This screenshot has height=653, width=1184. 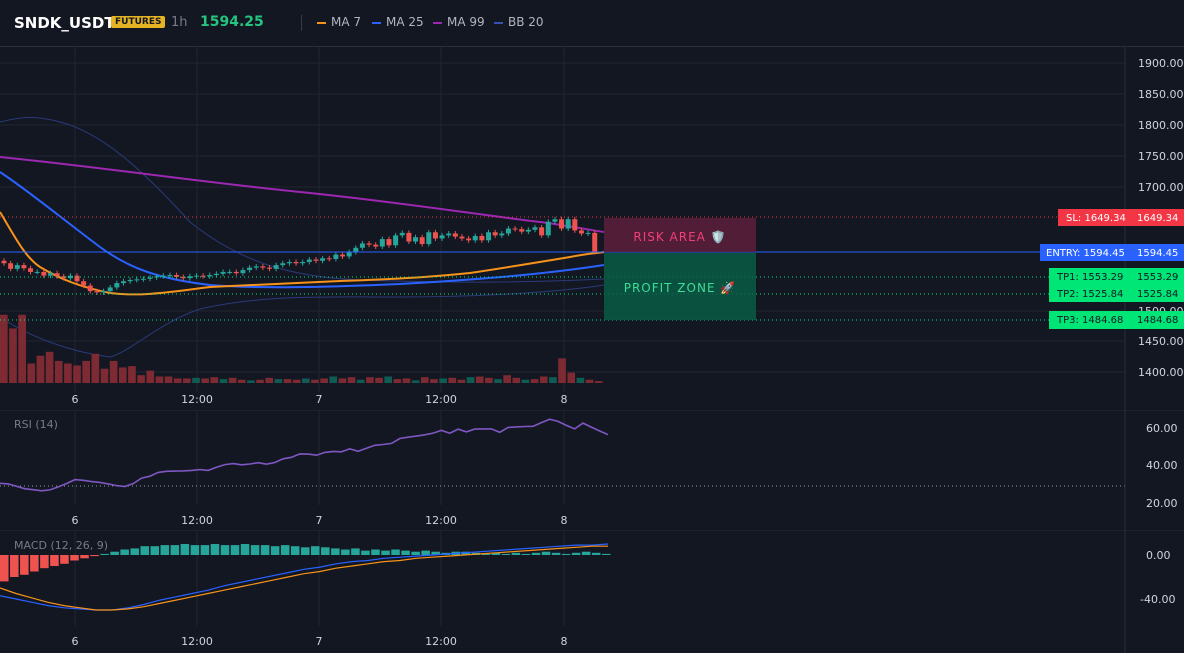 I want to click on candlestick-series, so click(x=299, y=255).